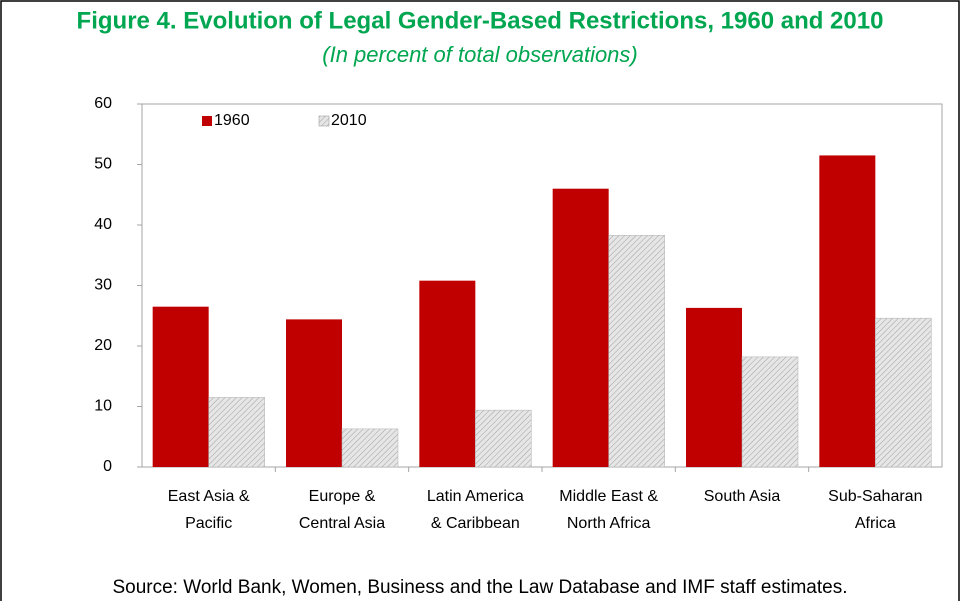 The image size is (961, 601). What do you see at coordinates (103, 224) in the screenshot?
I see `y-tick-label: 40` at bounding box center [103, 224].